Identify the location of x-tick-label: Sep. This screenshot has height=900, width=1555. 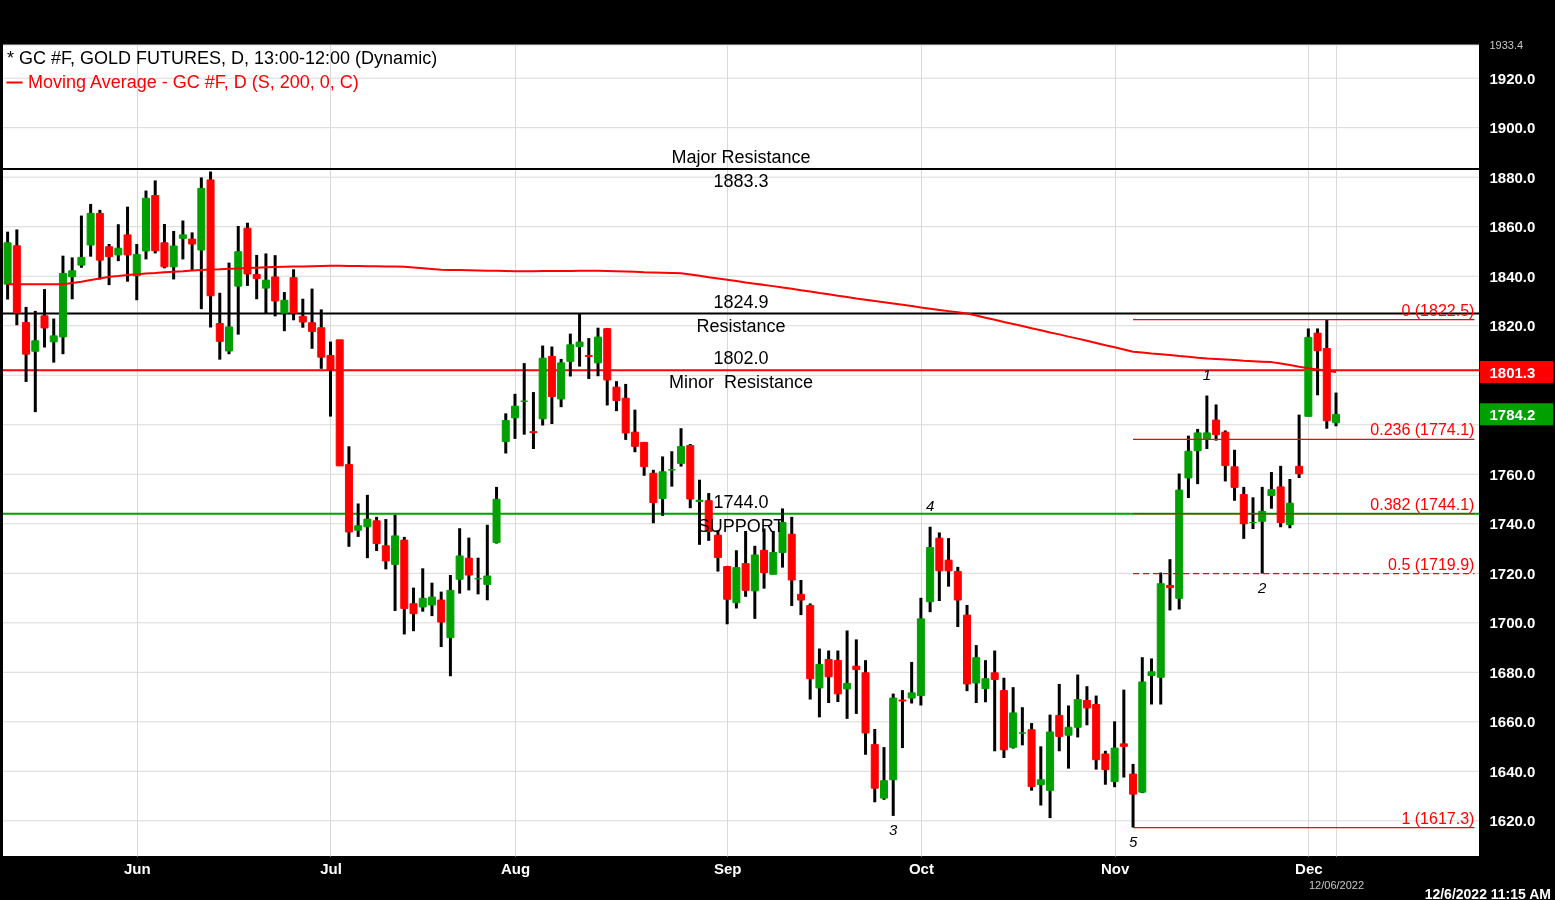
(727, 868).